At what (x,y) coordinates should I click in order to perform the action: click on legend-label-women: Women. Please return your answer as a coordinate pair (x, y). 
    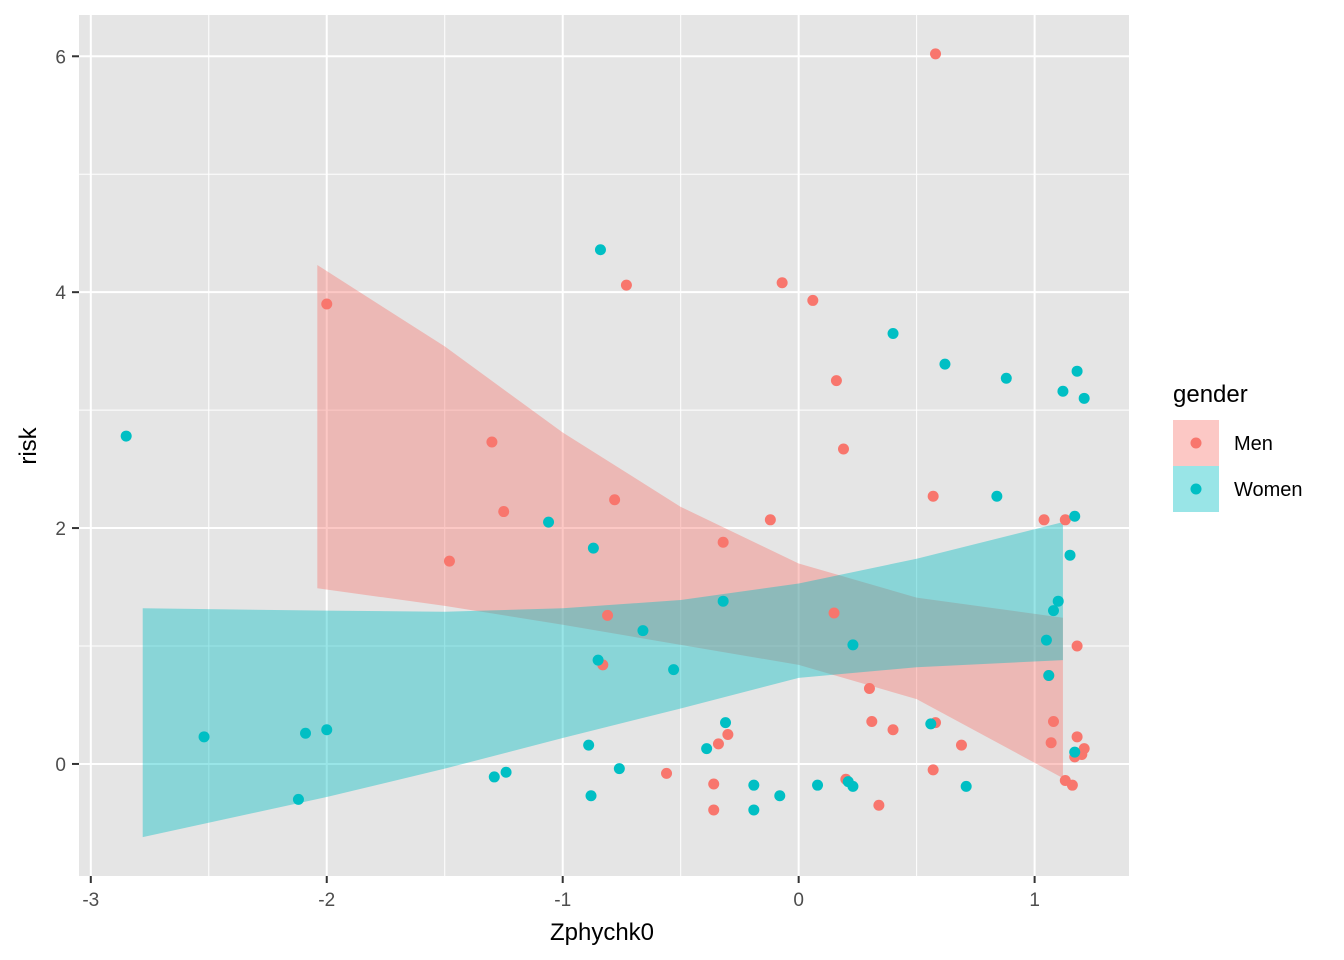
    Looking at the image, I should click on (1268, 490).